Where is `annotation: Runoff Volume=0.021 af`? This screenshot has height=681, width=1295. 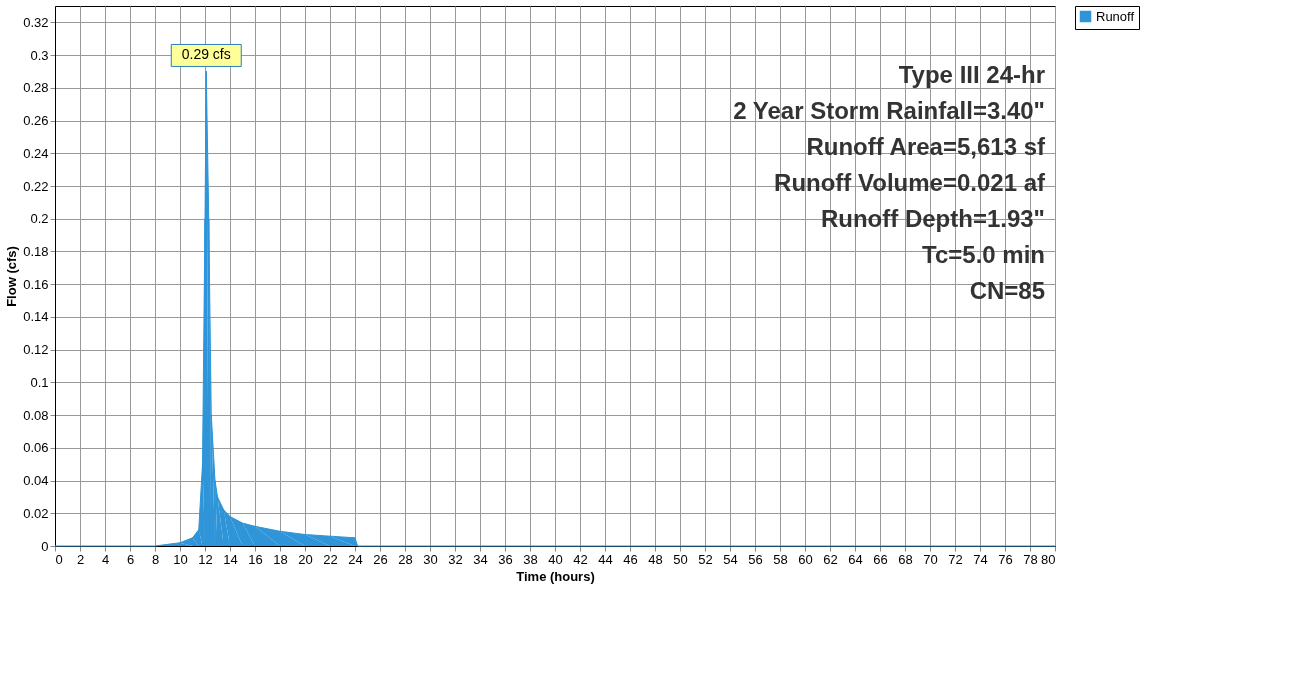 annotation: Runoff Volume=0.021 af is located at coordinates (910, 182).